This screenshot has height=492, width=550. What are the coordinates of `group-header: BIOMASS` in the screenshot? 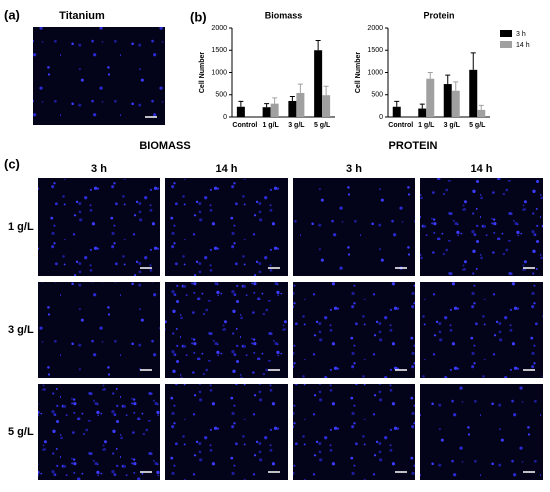 It's located at (164, 146).